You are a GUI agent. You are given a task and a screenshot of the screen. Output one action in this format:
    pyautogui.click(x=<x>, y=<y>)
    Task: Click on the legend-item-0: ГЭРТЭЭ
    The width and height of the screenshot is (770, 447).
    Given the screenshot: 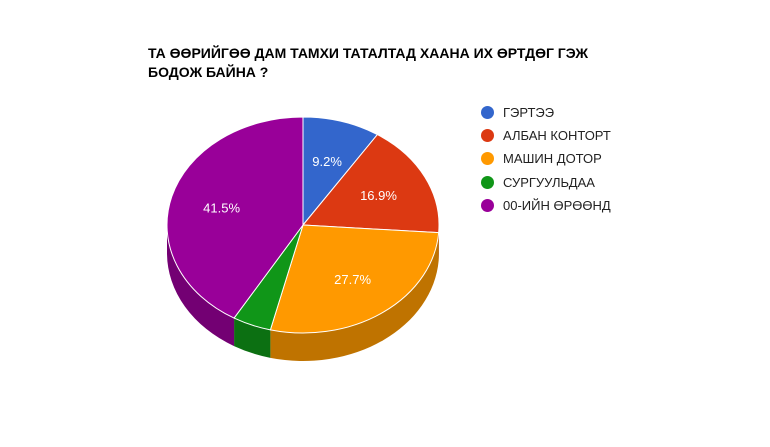 What is the action you would take?
    pyautogui.click(x=546, y=112)
    